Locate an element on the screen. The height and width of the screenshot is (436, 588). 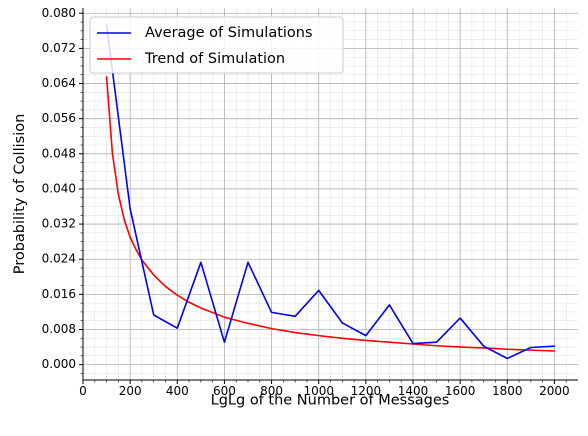
x-axis-label: LgLg of the Number of Messages is located at coordinates (330, 401).